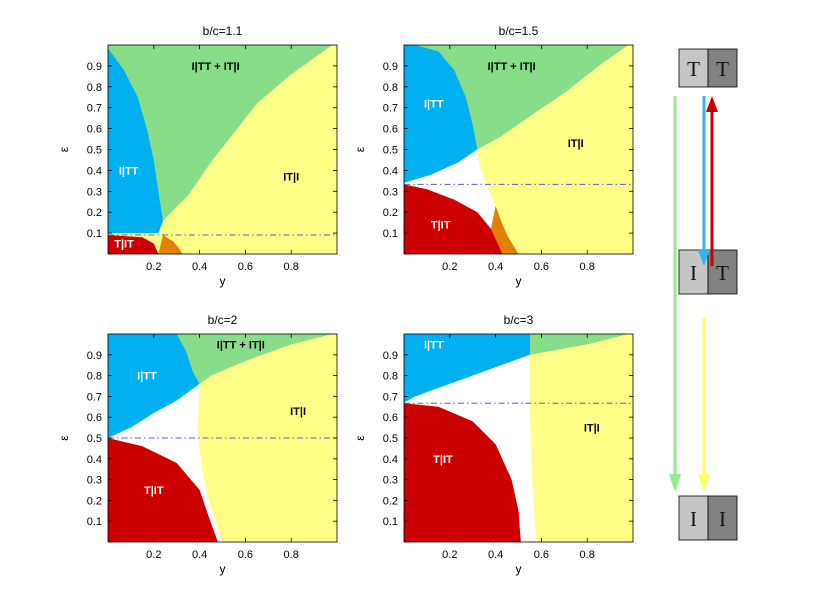 The height and width of the screenshot is (609, 830). What do you see at coordinates (576, 144) in the screenshot?
I see `region-label: IT|I` at bounding box center [576, 144].